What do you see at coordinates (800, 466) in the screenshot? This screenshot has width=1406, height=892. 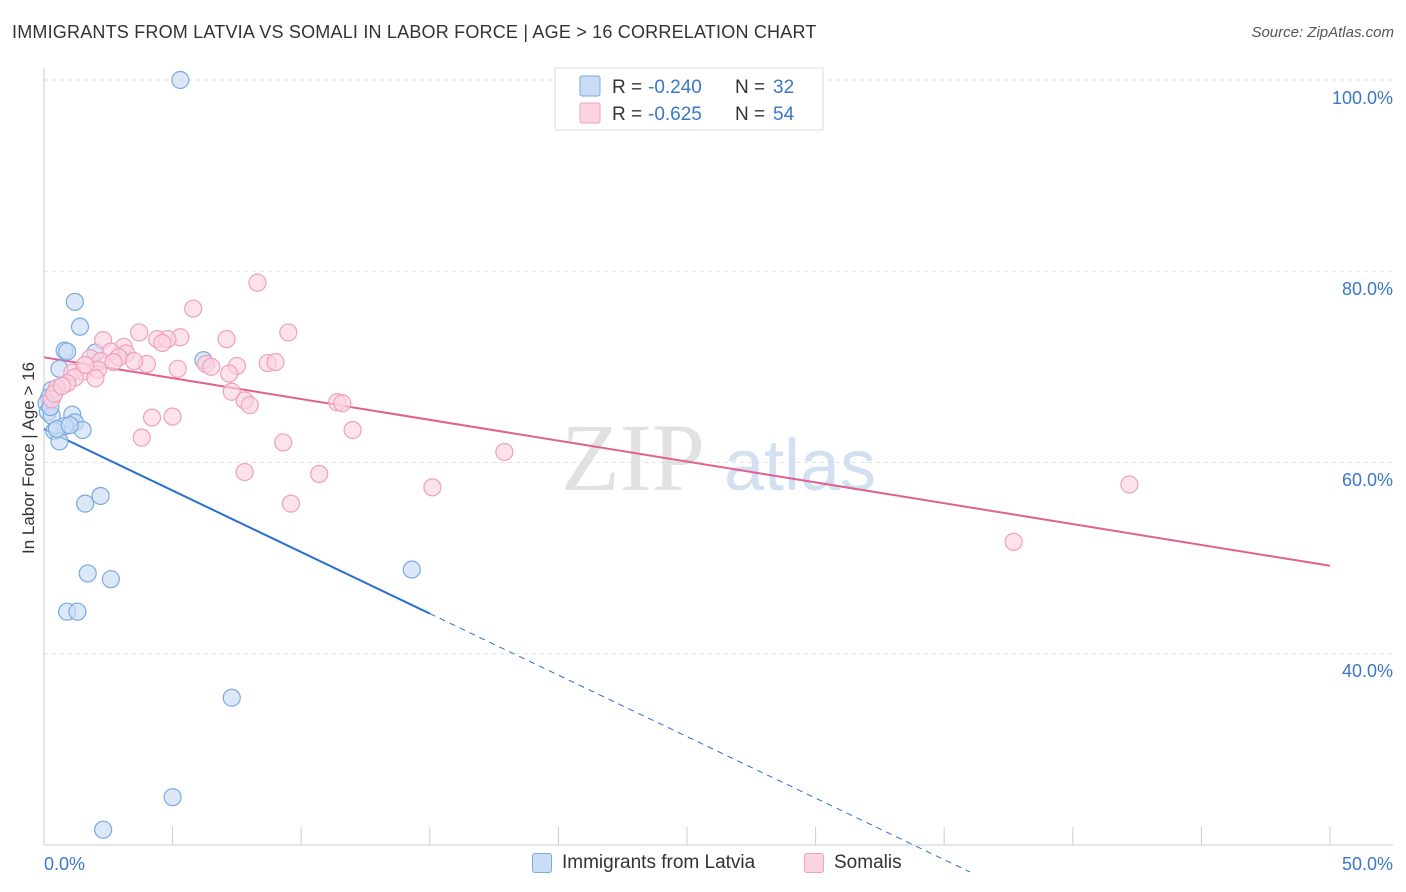 I see `watermark-atlas: atlas` at bounding box center [800, 466].